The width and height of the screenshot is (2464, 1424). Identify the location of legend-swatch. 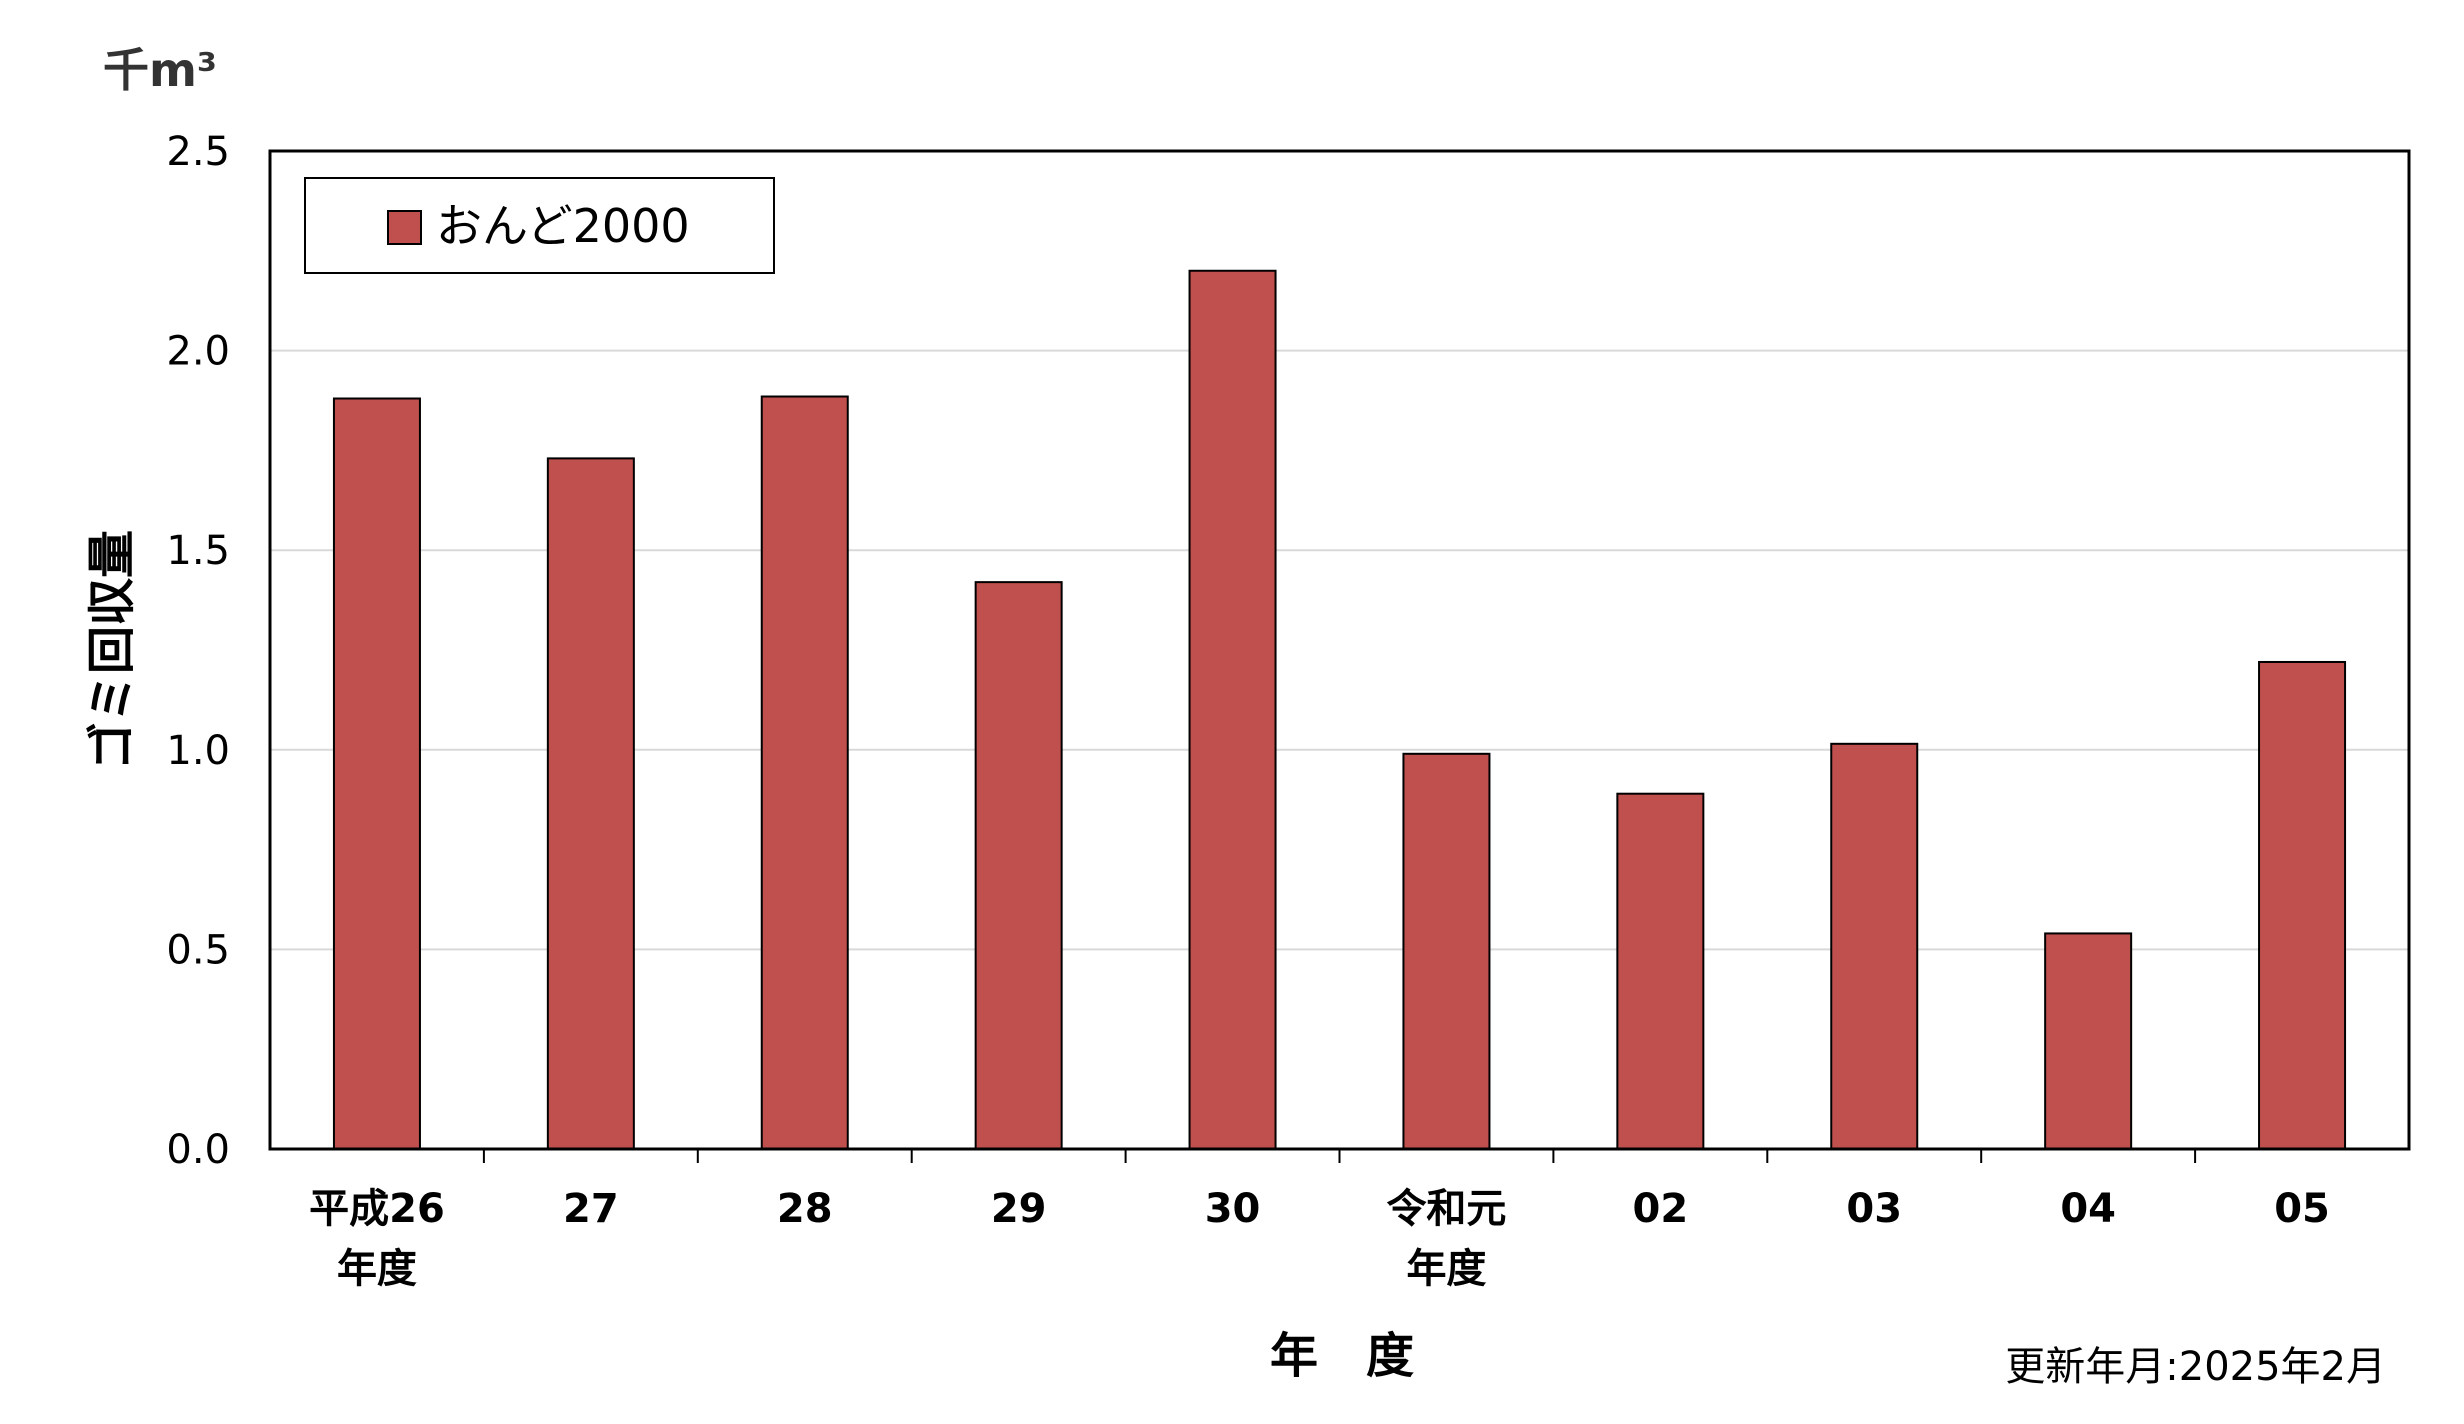
(404, 227).